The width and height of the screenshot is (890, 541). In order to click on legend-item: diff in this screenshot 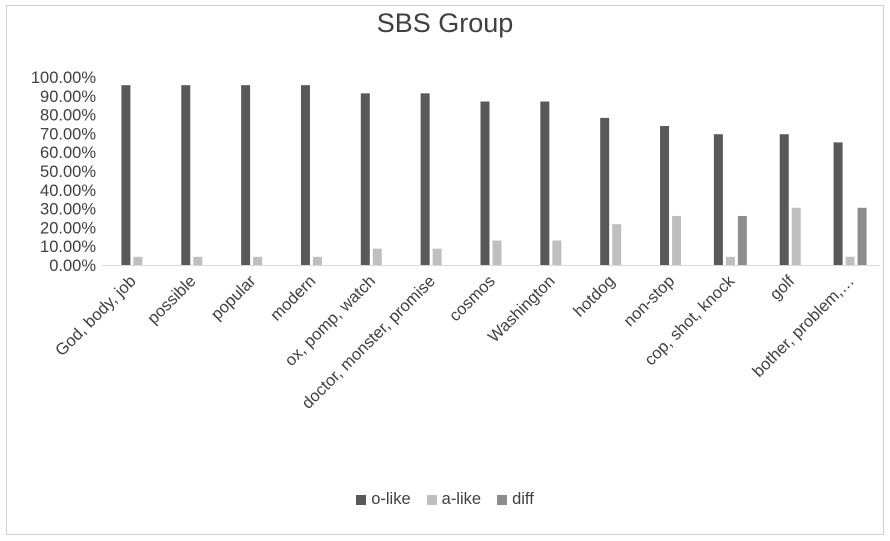, I will do `click(515, 499)`.